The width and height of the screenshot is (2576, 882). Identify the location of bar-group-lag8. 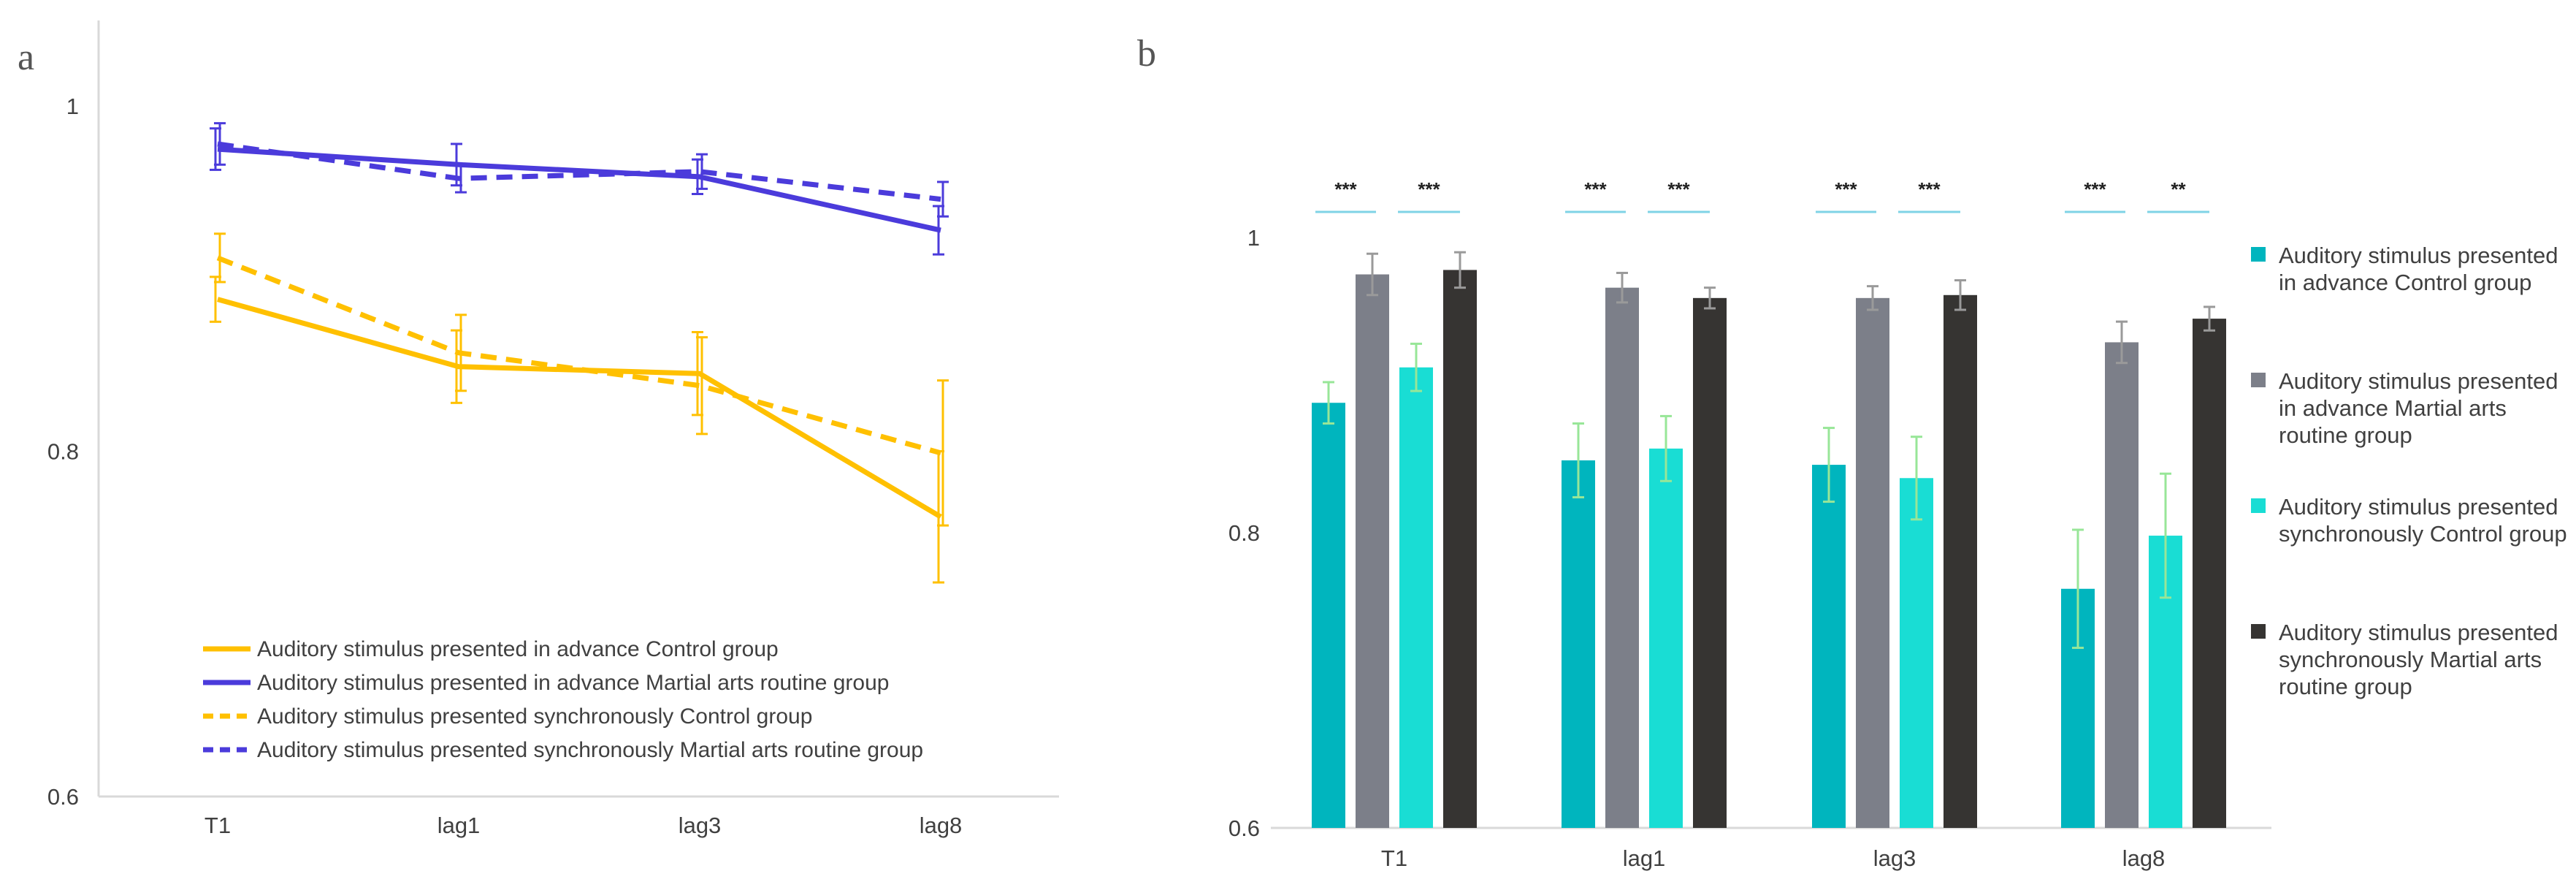
(2143, 567).